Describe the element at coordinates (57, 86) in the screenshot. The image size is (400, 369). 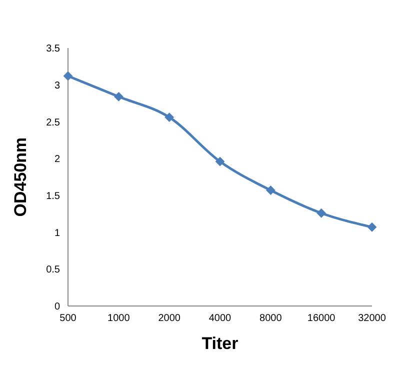
I see `y-tick-label: 3` at that location.